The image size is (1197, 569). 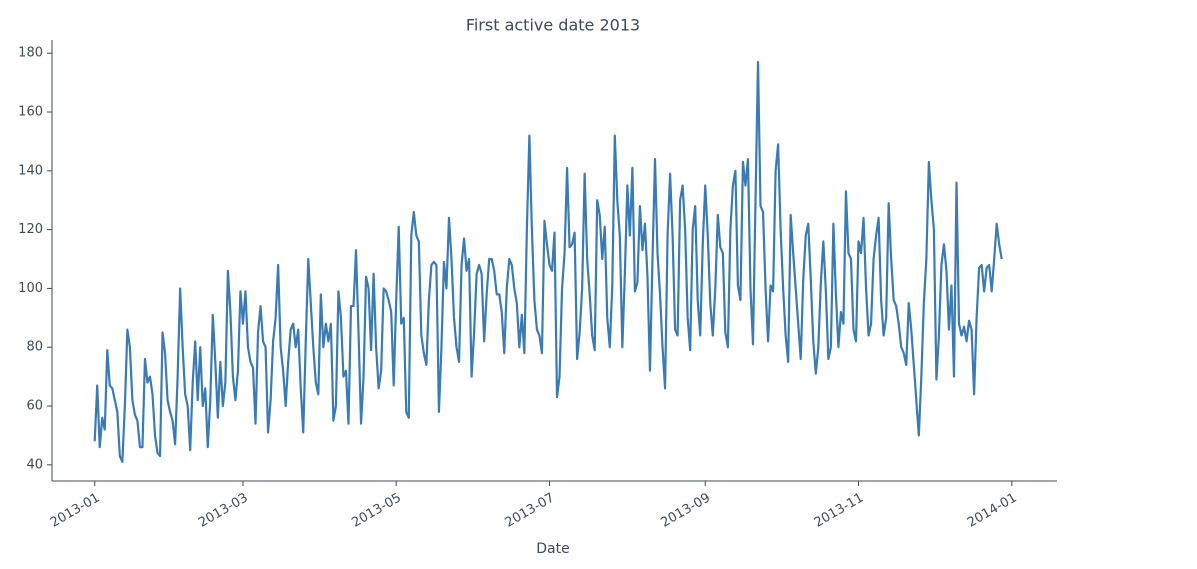 I want to click on x-tick-label: 2013-01, so click(x=75, y=511).